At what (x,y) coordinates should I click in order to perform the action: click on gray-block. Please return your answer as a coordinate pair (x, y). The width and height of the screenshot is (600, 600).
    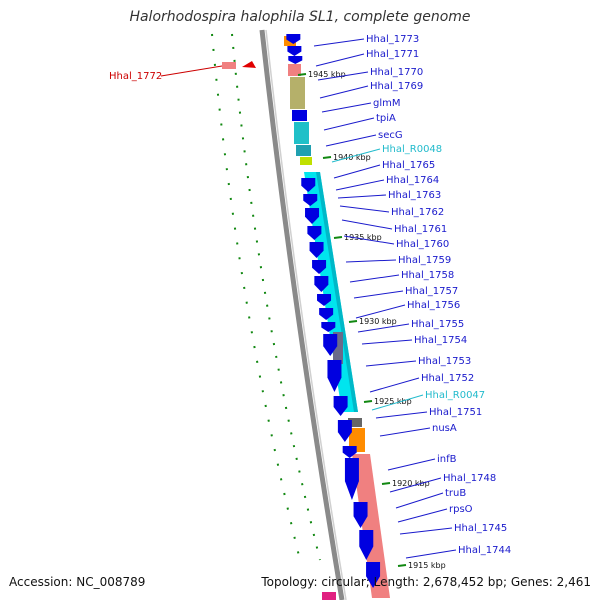
    Looking at the image, I should click on (338, 348).